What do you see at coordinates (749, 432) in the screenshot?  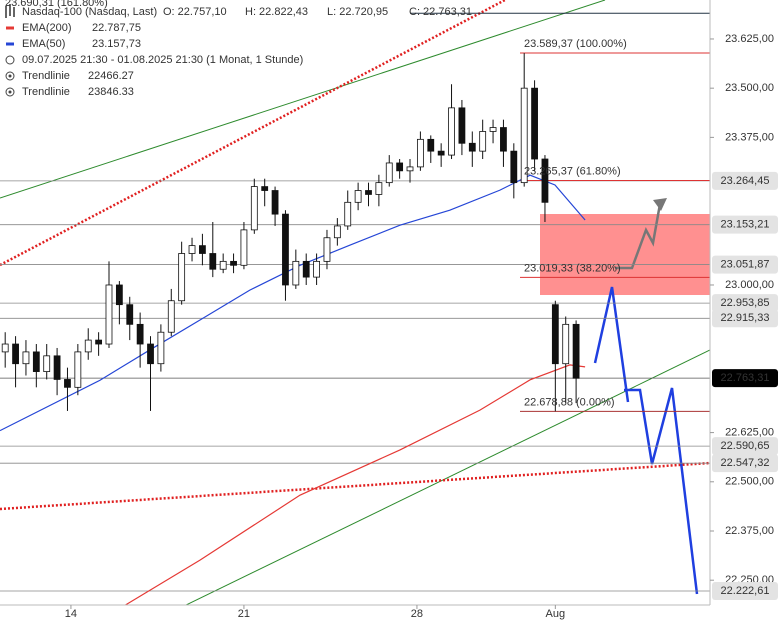 I see `y-tick-label: 22.625,00` at bounding box center [749, 432].